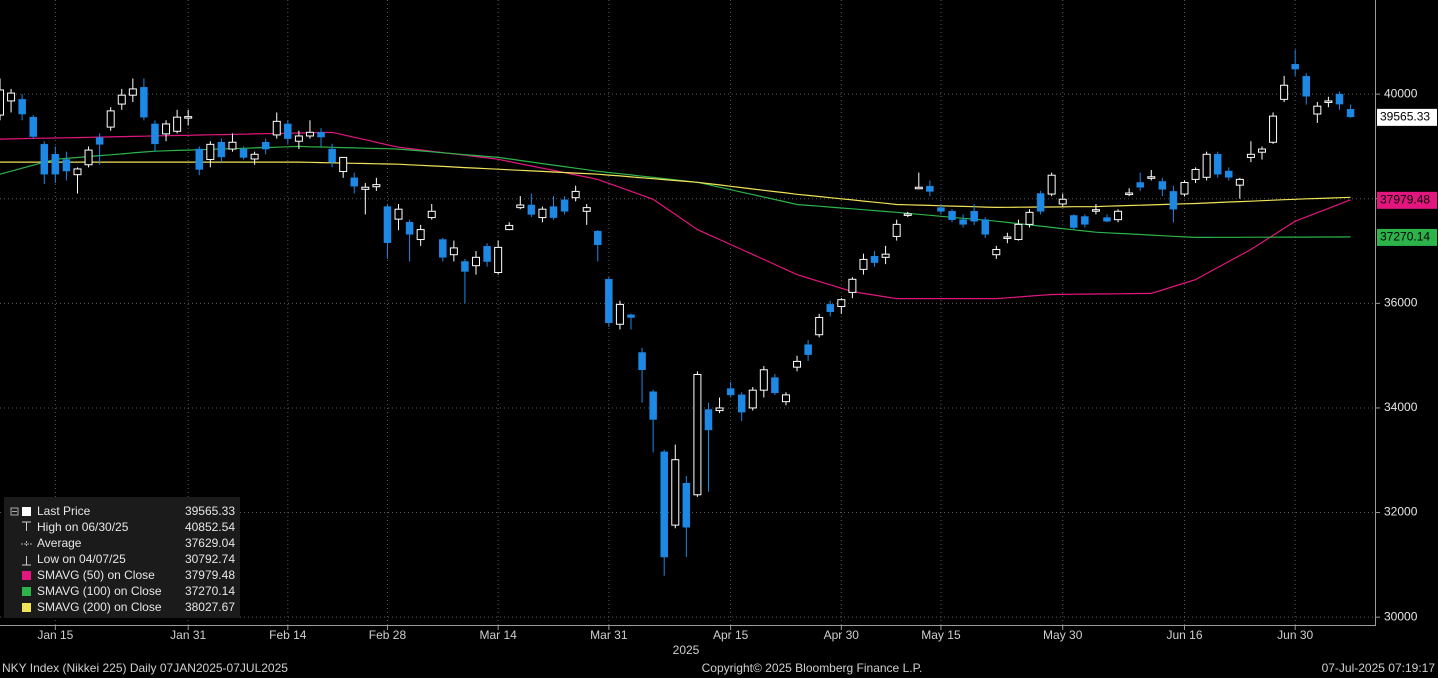  What do you see at coordinates (210, 511) in the screenshot?
I see `legend-value: 39565.33` at bounding box center [210, 511].